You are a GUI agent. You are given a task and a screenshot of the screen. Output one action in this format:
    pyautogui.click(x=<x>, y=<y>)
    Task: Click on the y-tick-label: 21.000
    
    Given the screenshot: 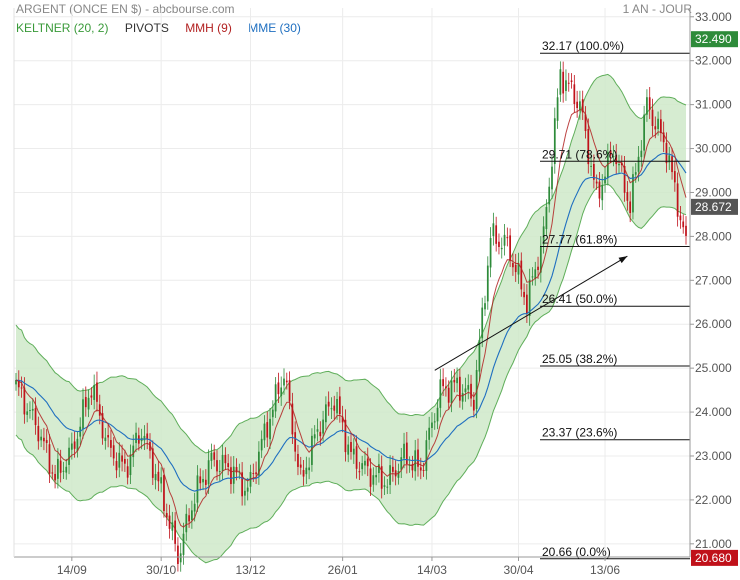 What is the action you would take?
    pyautogui.click(x=713, y=544)
    